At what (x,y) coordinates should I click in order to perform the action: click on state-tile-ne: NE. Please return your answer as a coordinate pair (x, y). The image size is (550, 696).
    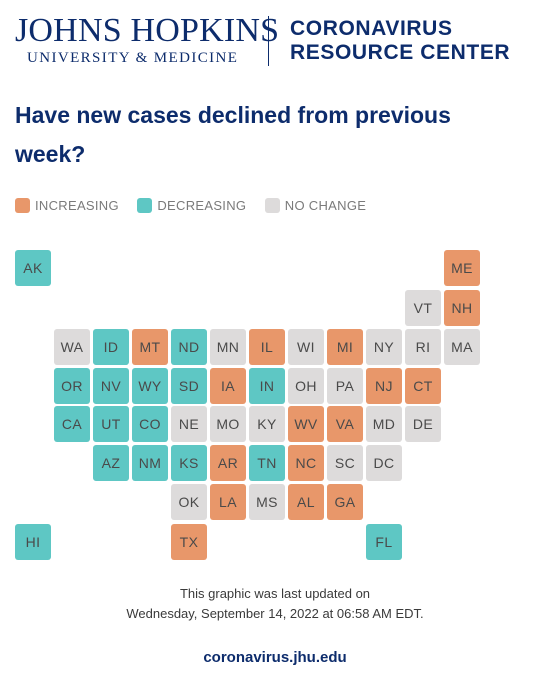
    Looking at the image, I should click on (189, 424).